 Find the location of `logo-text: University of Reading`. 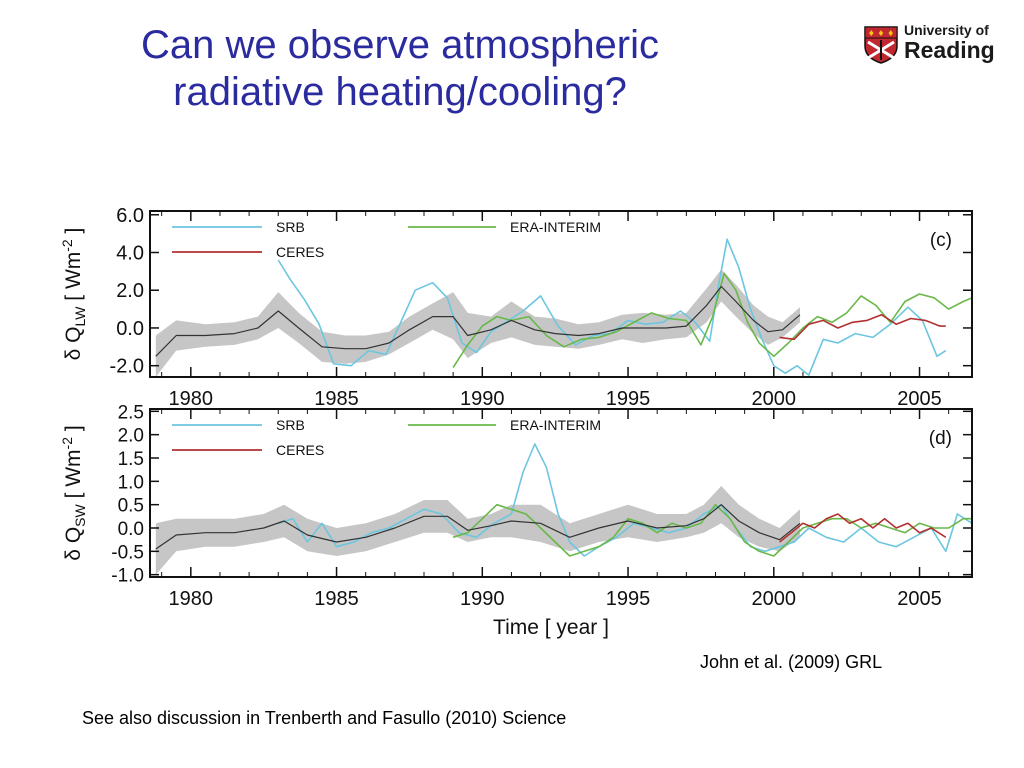

logo-text: University of Reading is located at coordinates (949, 42).